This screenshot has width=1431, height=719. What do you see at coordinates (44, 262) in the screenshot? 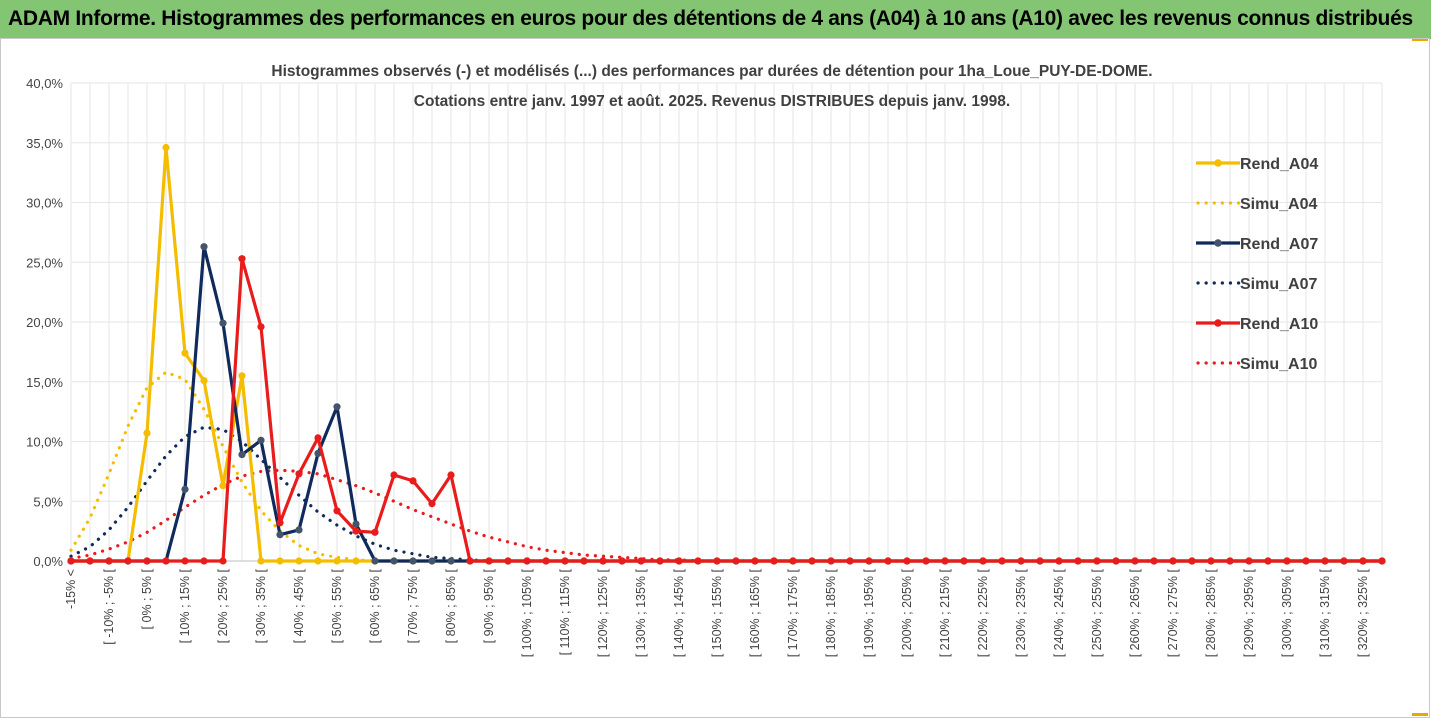
I see `y-tick-label: 25,0%` at bounding box center [44, 262].